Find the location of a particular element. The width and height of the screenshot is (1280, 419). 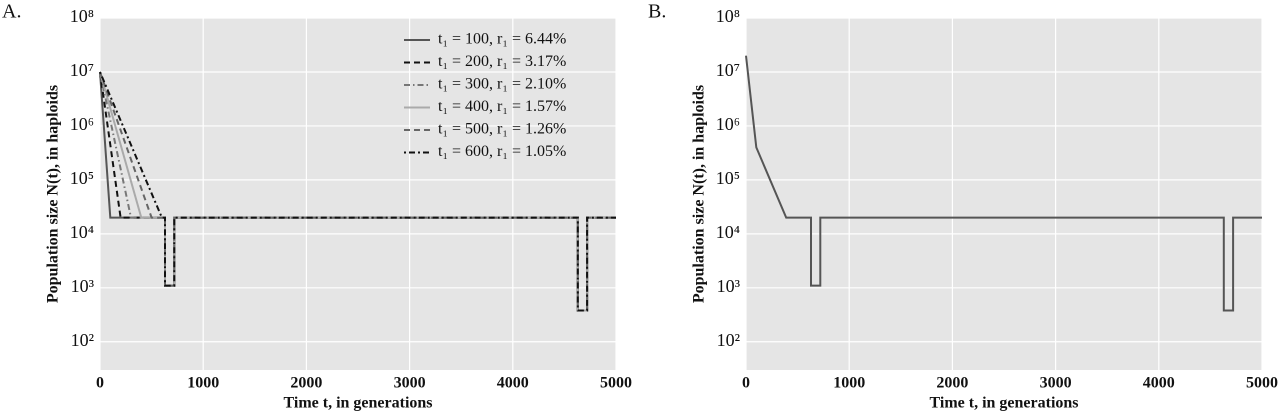

legend-label: t₁ = 600, r₁ = 1.05% is located at coordinates (502, 151).